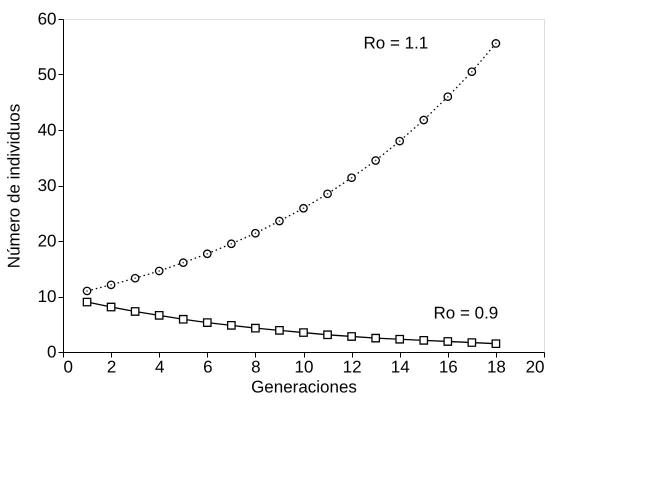 Image resolution: width=655 pixels, height=487 pixels. I want to click on text: Ro = 1.1, so click(396, 42).